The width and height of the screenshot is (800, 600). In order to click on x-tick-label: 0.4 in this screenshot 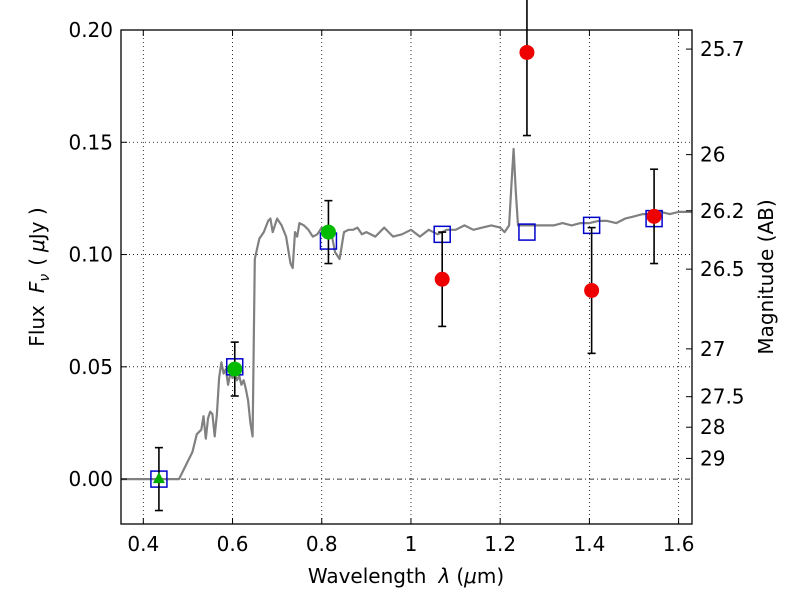, I will do `click(143, 544)`.